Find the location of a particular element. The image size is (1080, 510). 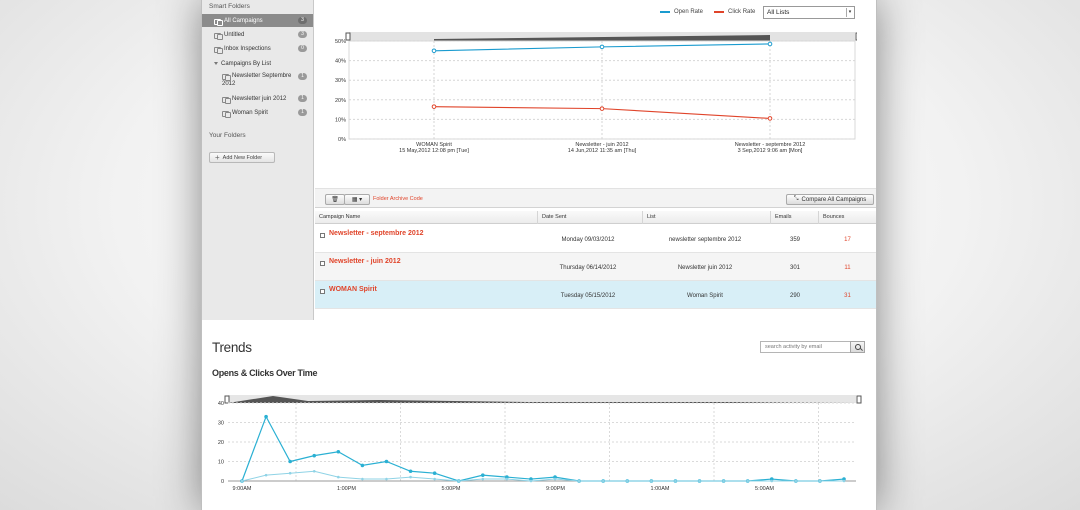

search-icon is located at coordinates (857, 347).